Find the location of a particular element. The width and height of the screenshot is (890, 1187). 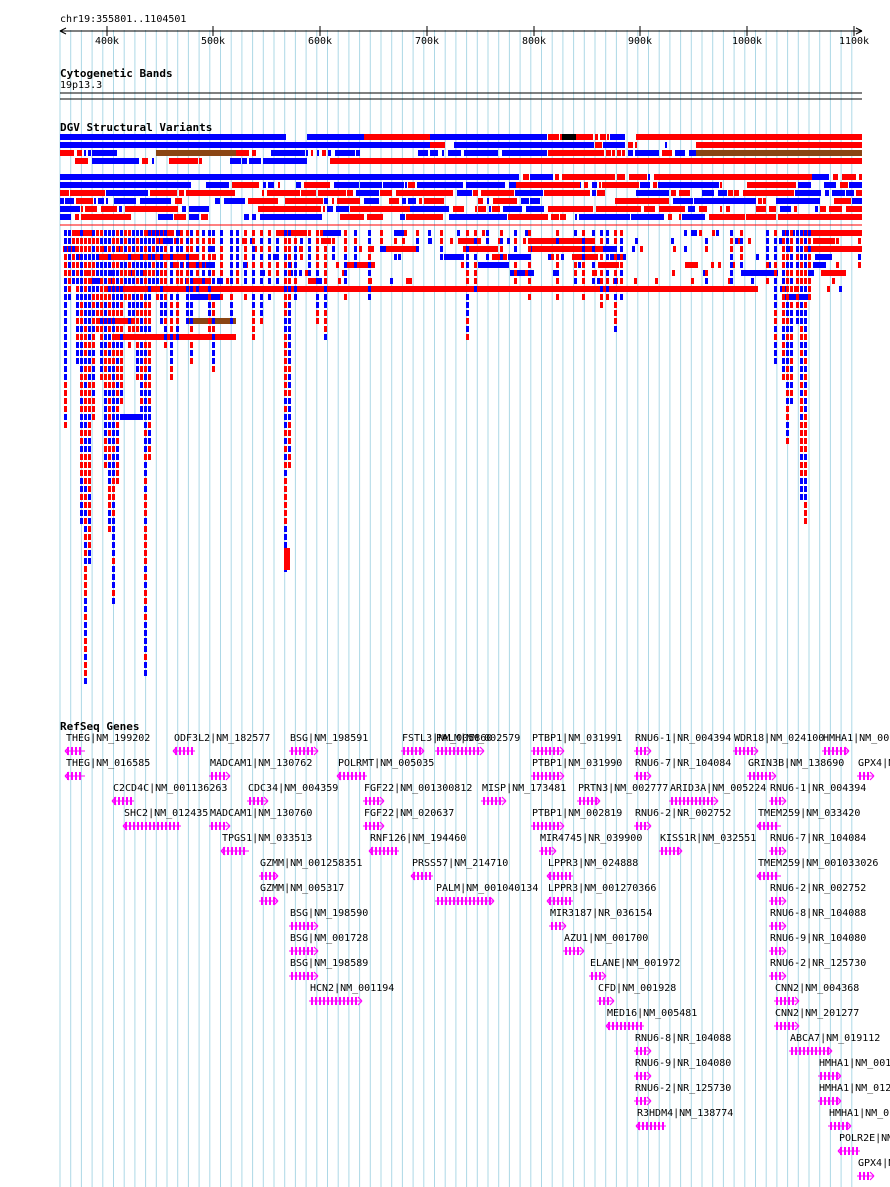

gene-label: GPX4|NM is located at coordinates (874, 1163).